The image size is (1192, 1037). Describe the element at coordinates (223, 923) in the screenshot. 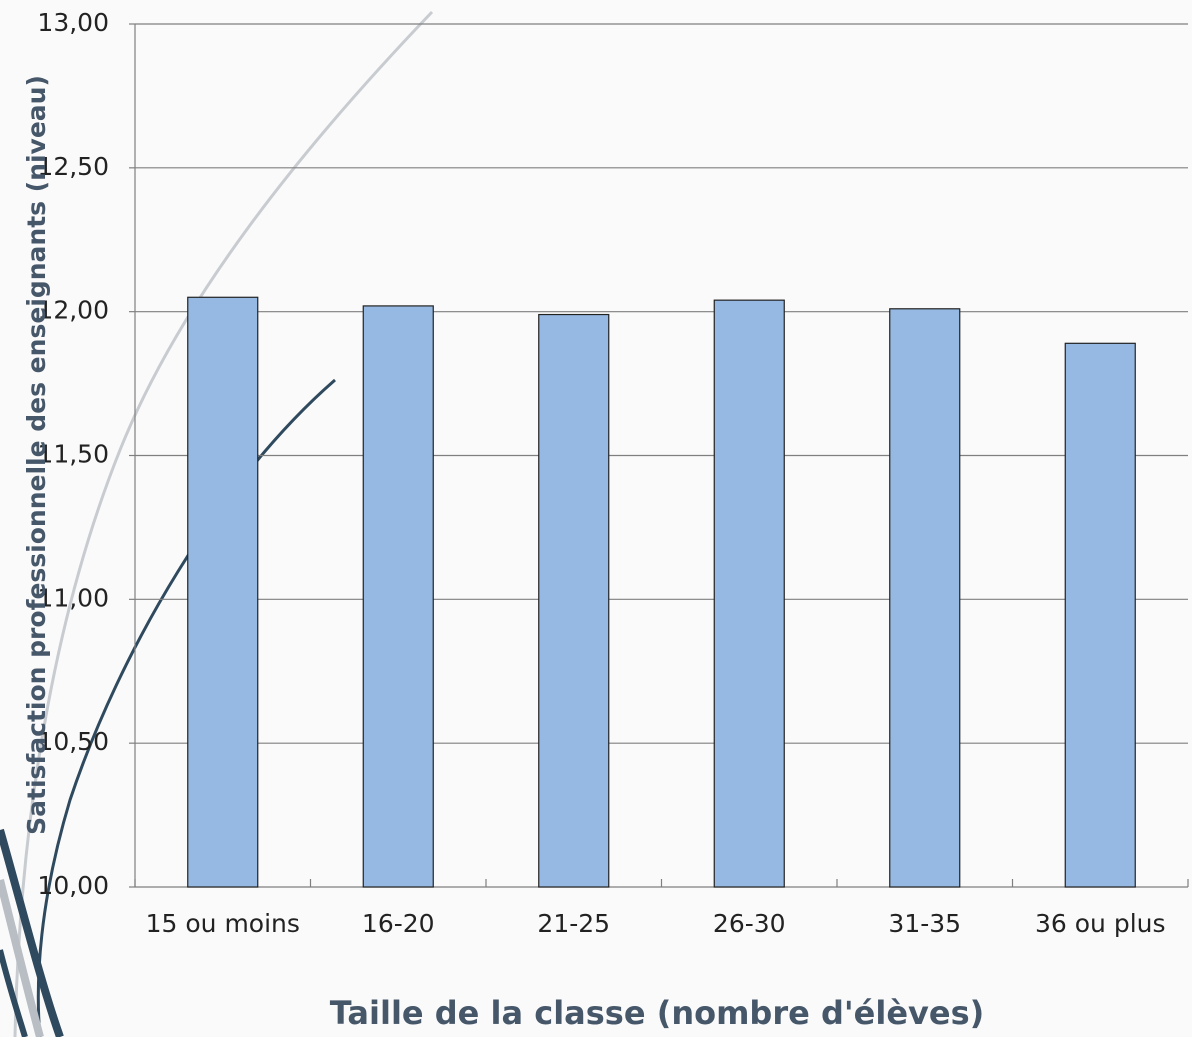

I see `x-tick-label: 15 ou moins` at that location.